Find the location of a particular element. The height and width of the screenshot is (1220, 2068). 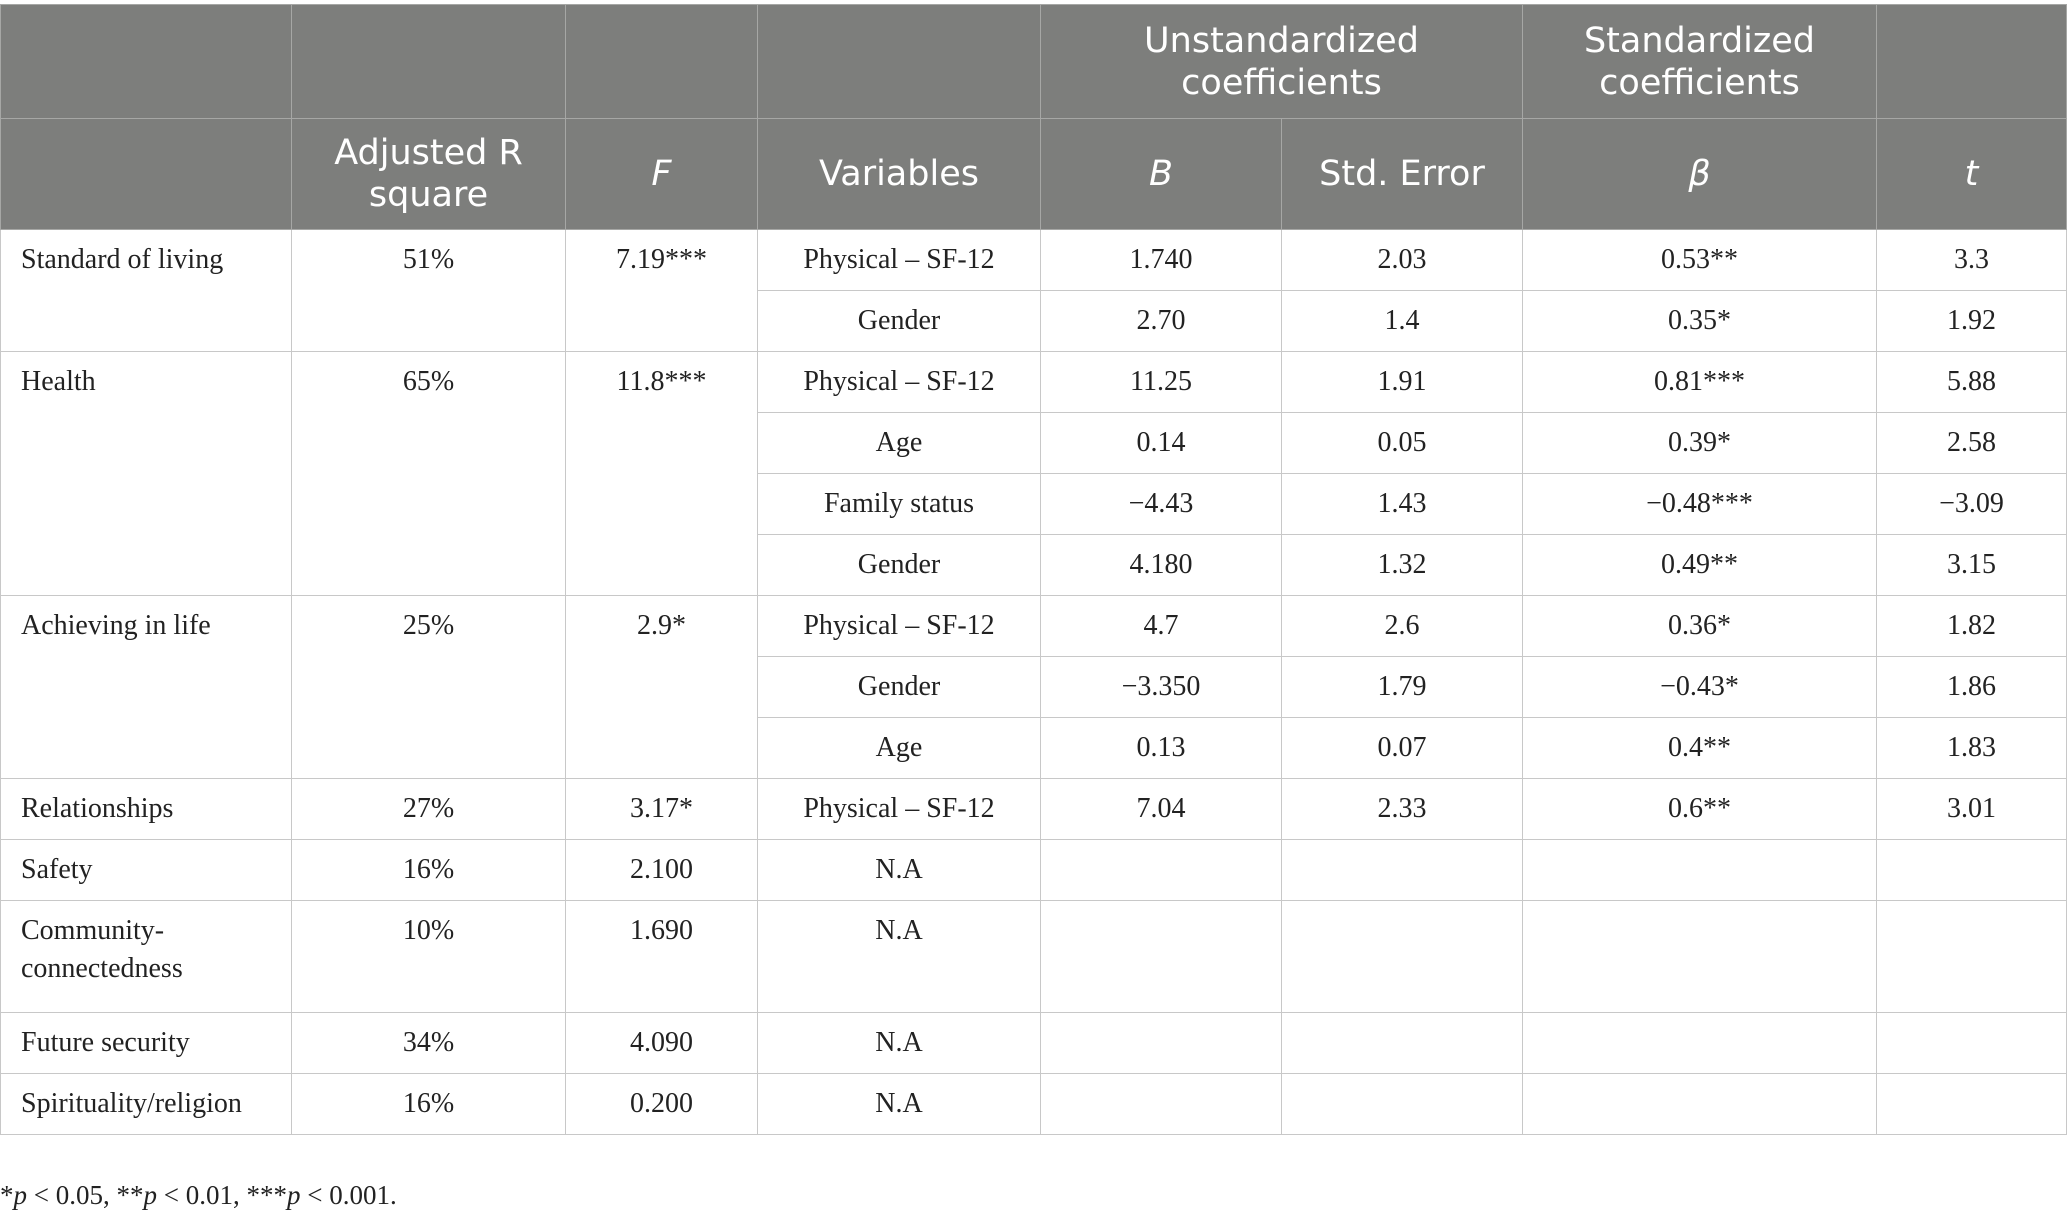

outcome-cell: Standard of living is located at coordinates (146, 290).